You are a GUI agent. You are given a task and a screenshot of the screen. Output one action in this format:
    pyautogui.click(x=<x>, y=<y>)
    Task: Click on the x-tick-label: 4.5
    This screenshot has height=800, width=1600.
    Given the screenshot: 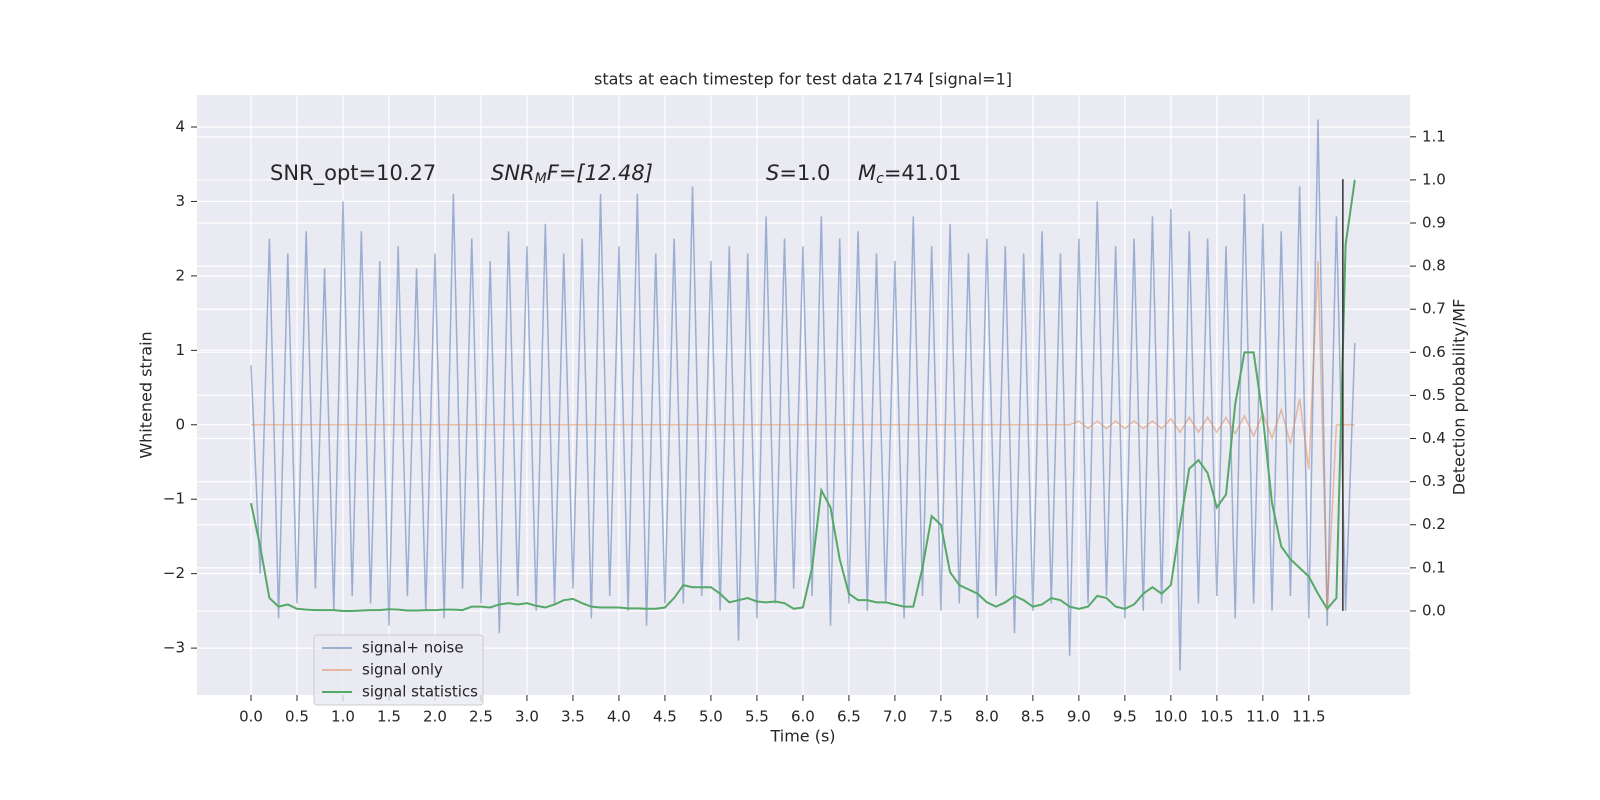 What is the action you would take?
    pyautogui.click(x=665, y=717)
    